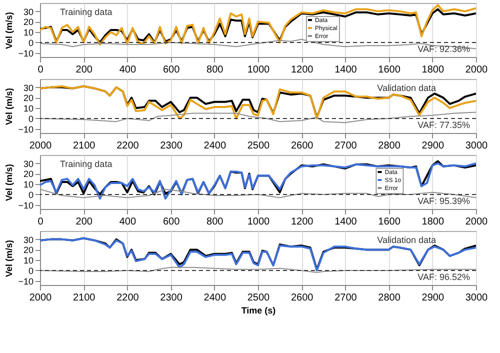 The height and width of the screenshot is (353, 500). Describe the element at coordinates (444, 201) in the screenshot. I see `annotation: VAF: 95.39%` at that location.